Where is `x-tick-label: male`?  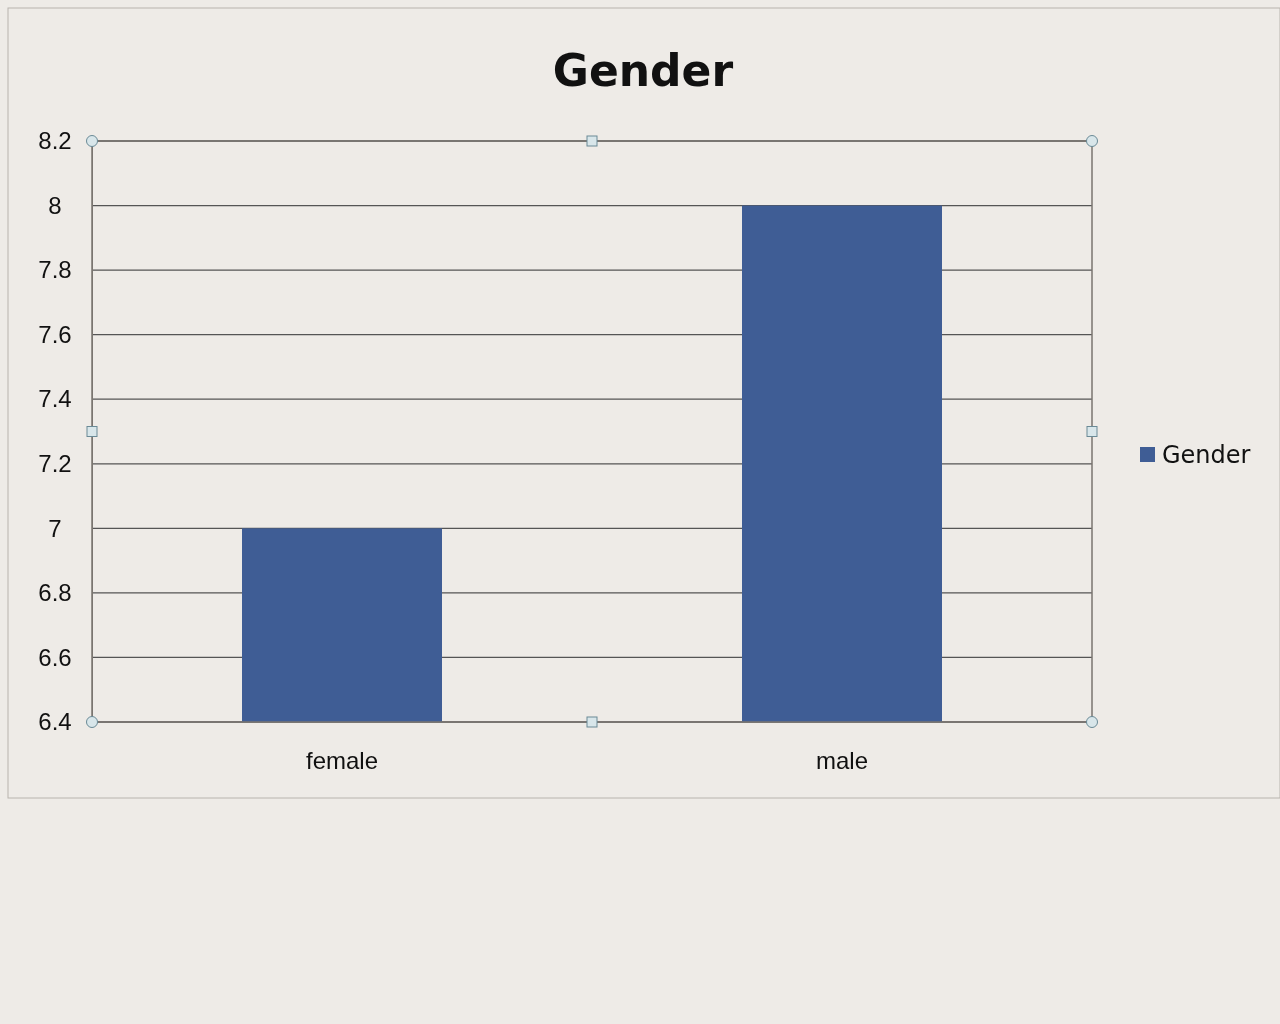
x-tick-label: male is located at coordinates (842, 761).